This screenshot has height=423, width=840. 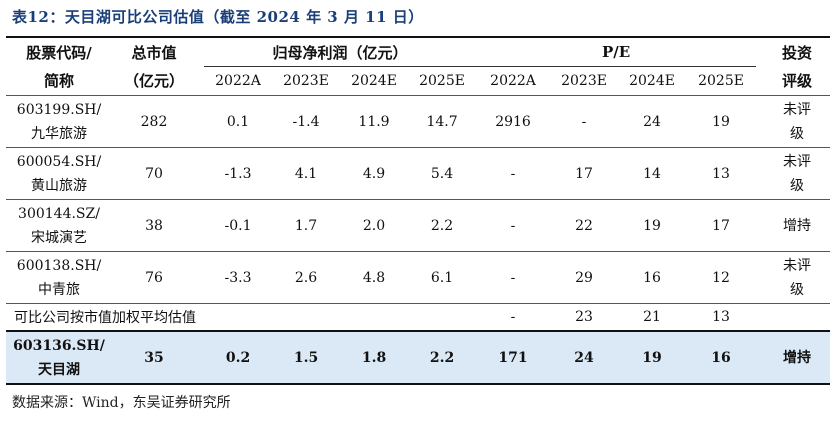 I want to click on profit-cell: -1.4, so click(x=306, y=121).